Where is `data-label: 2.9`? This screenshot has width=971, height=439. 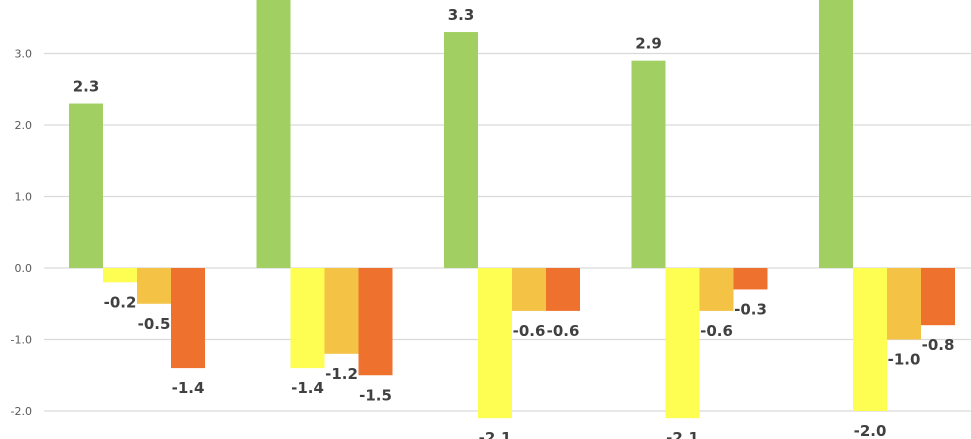 data-label: 2.9 is located at coordinates (648, 44).